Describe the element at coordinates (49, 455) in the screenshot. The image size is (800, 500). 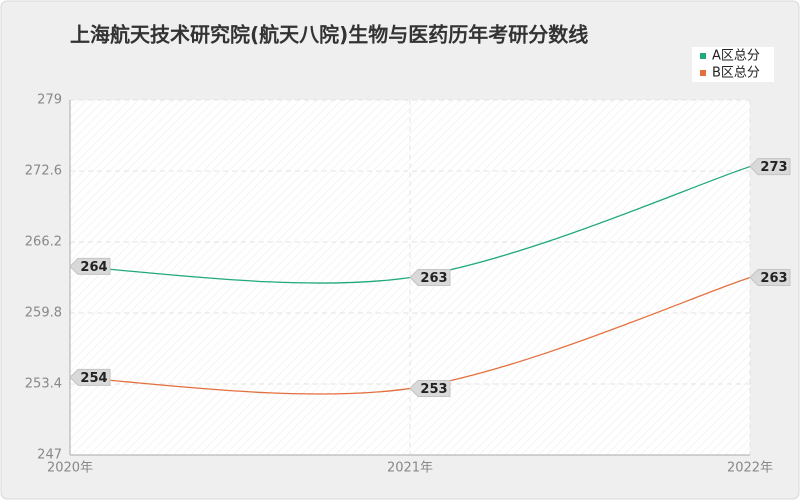
I see `y-tick-label: 247` at that location.